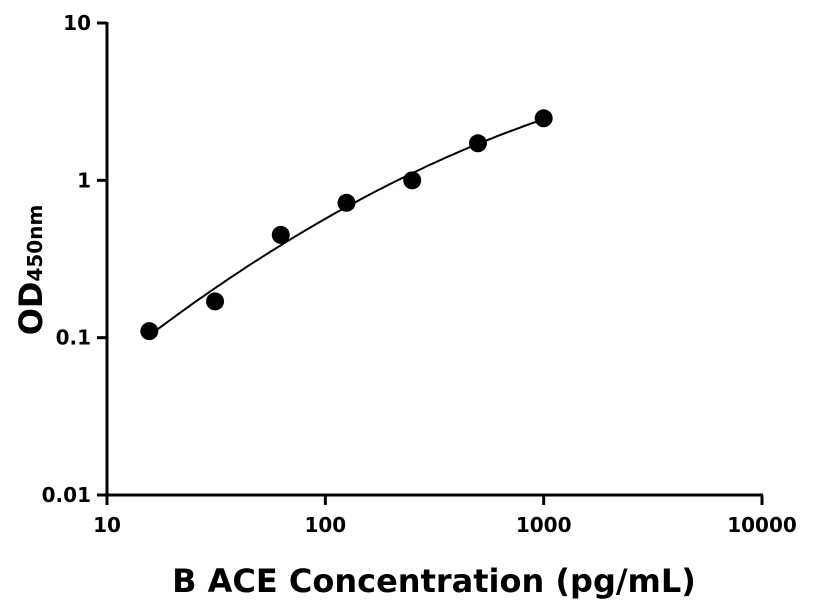  What do you see at coordinates (434, 581) in the screenshot?
I see `x-axis-label: B ACE Concentration (pg/mL)` at bounding box center [434, 581].